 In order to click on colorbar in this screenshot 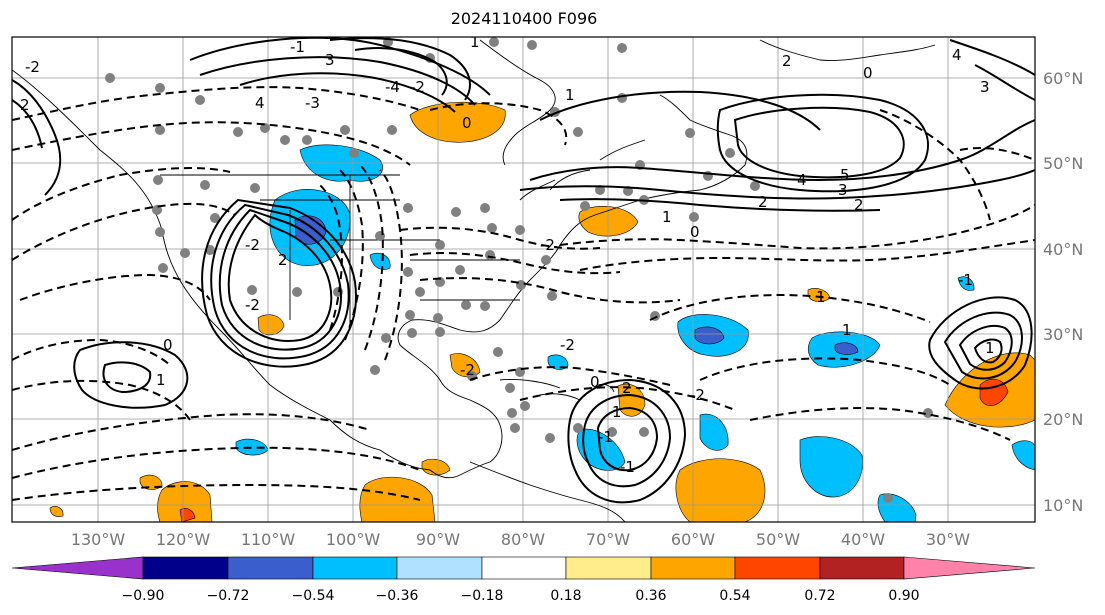, I will do `click(523, 568)`.